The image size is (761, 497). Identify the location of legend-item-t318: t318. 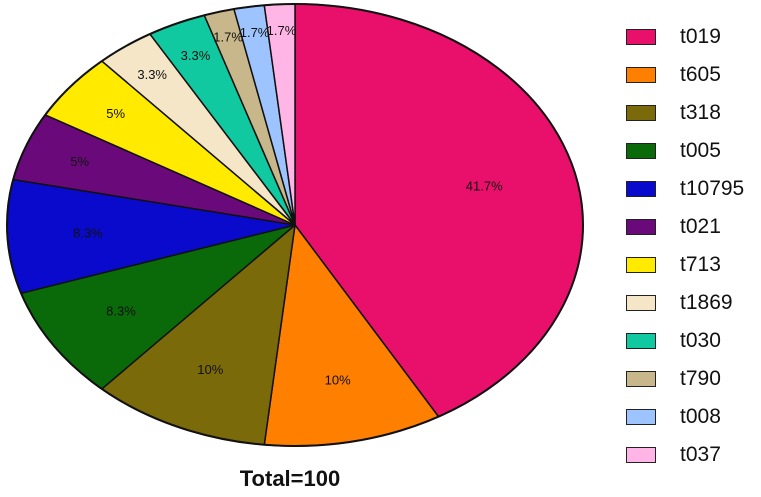
(693, 121).